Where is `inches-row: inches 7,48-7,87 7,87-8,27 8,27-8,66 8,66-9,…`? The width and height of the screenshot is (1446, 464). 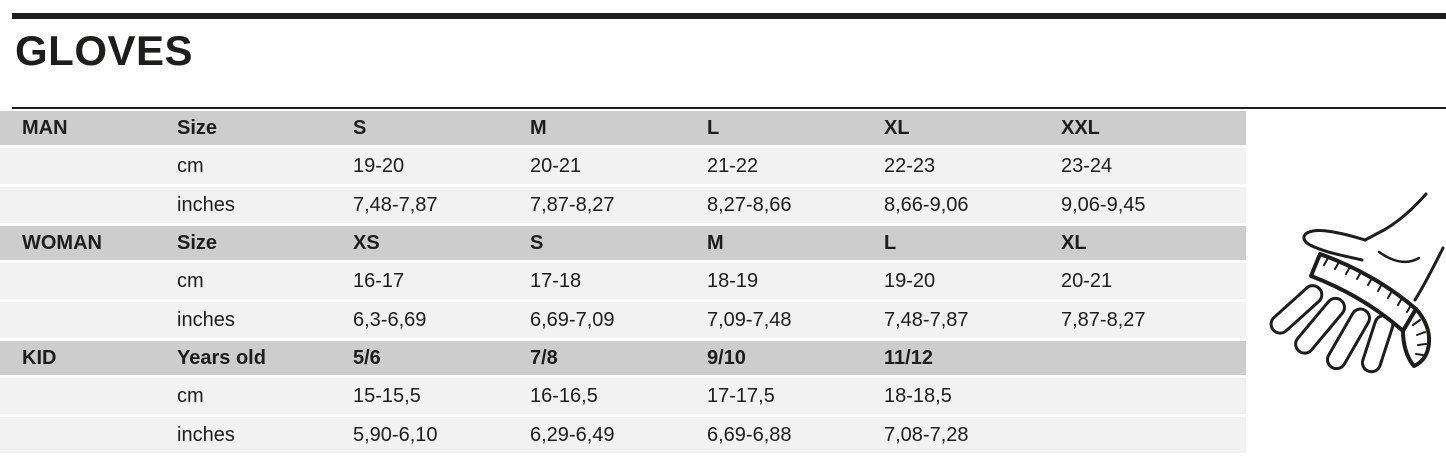
inches-row: inches 7,48-7,87 7,87-8,27 8,27-8,66 8,66-9,… is located at coordinates (623, 205).